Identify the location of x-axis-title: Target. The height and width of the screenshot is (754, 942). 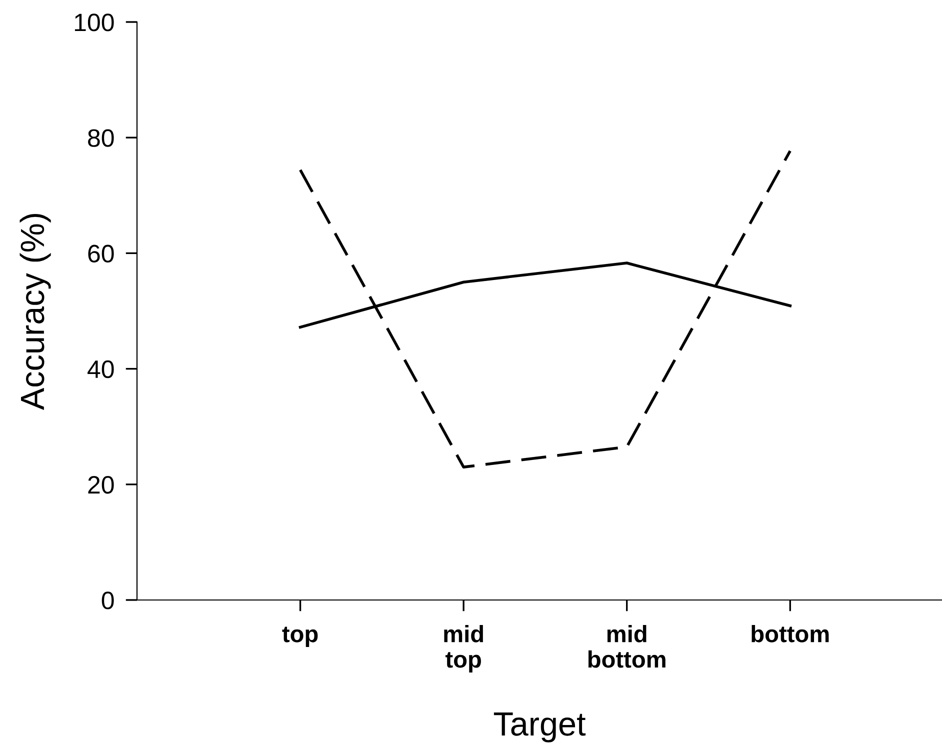
(540, 727).